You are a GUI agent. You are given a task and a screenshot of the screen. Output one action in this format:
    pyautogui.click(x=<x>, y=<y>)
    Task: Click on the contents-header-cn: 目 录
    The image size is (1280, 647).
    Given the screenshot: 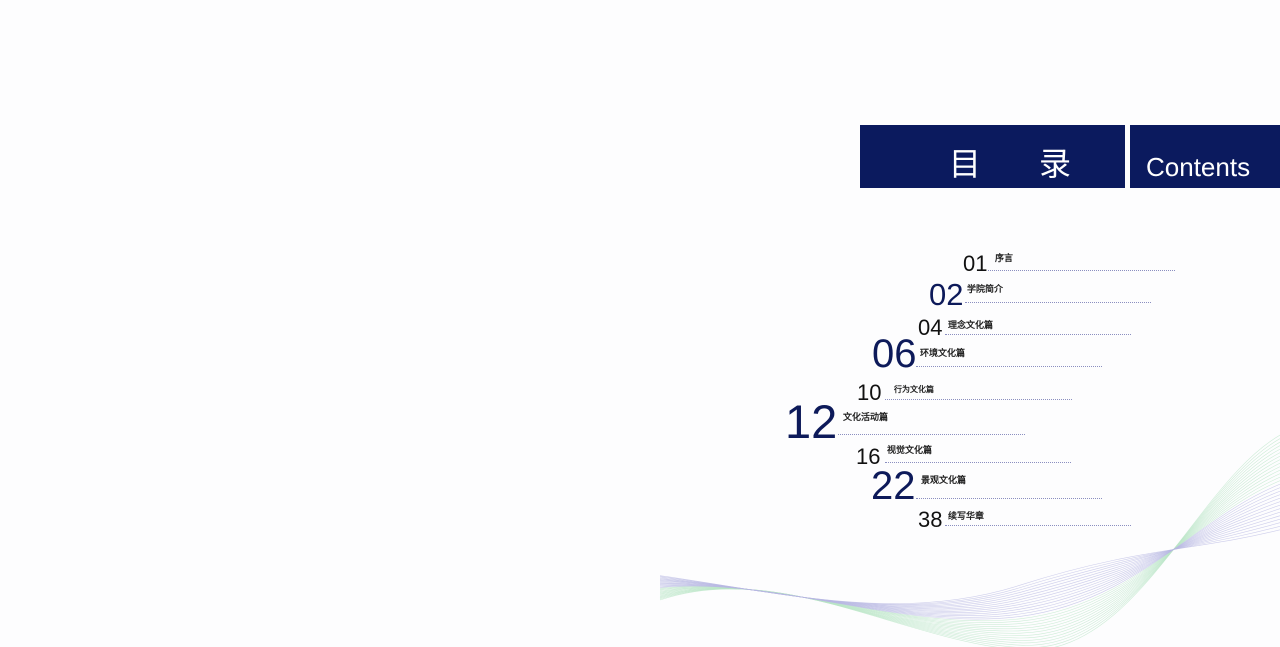 What is the action you would take?
    pyautogui.click(x=992, y=156)
    